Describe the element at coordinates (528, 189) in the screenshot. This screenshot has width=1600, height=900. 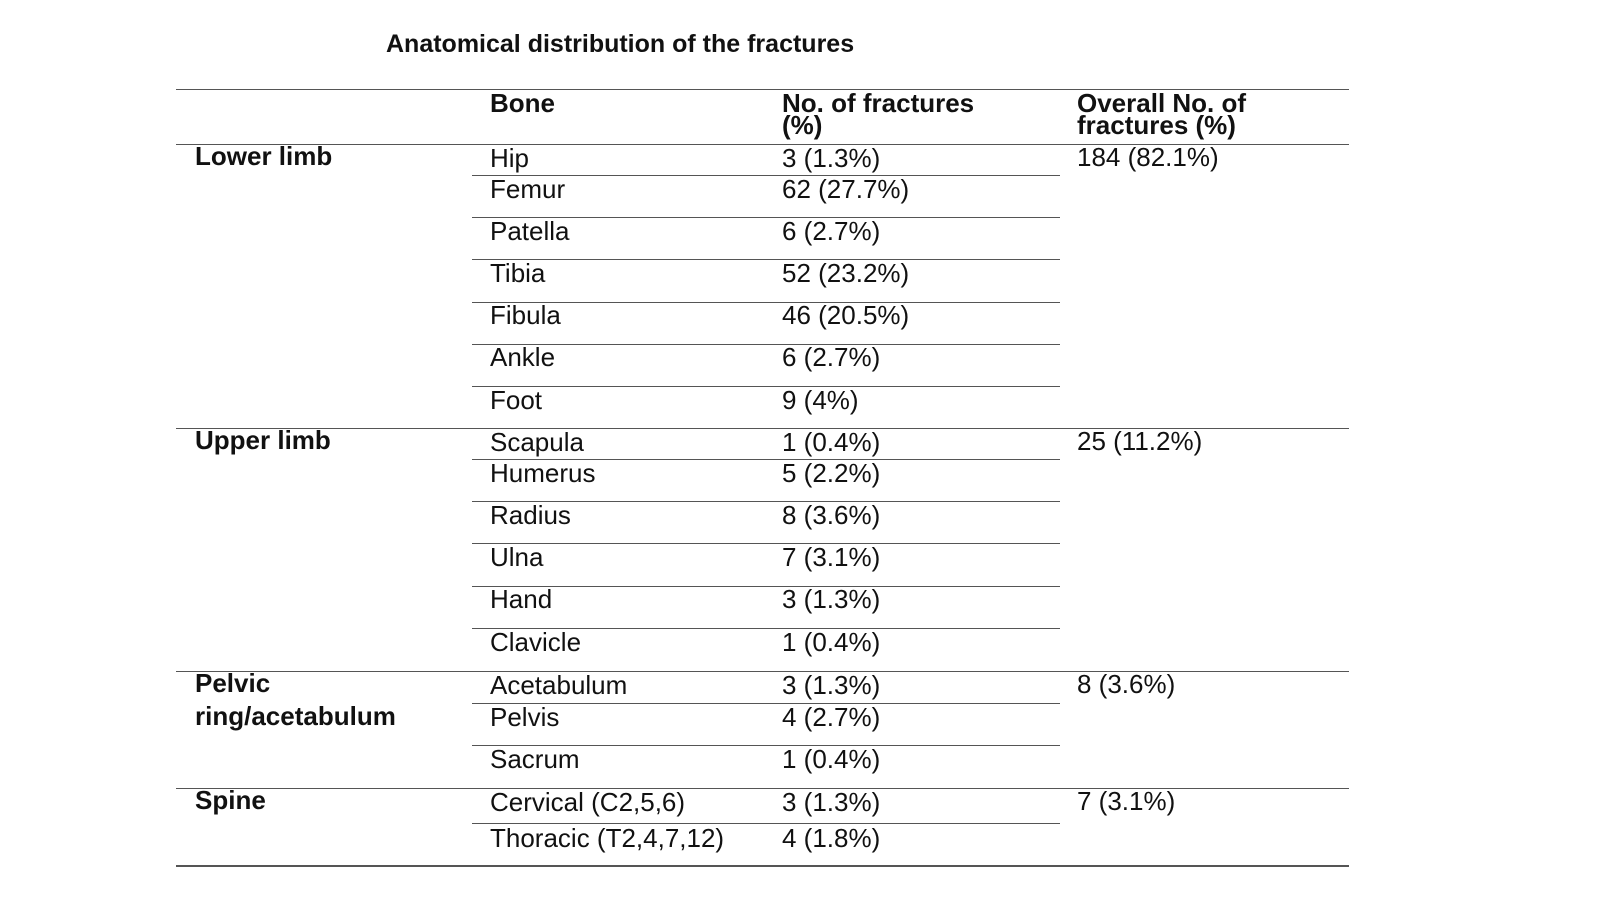
I see `bone-cell: Femur` at that location.